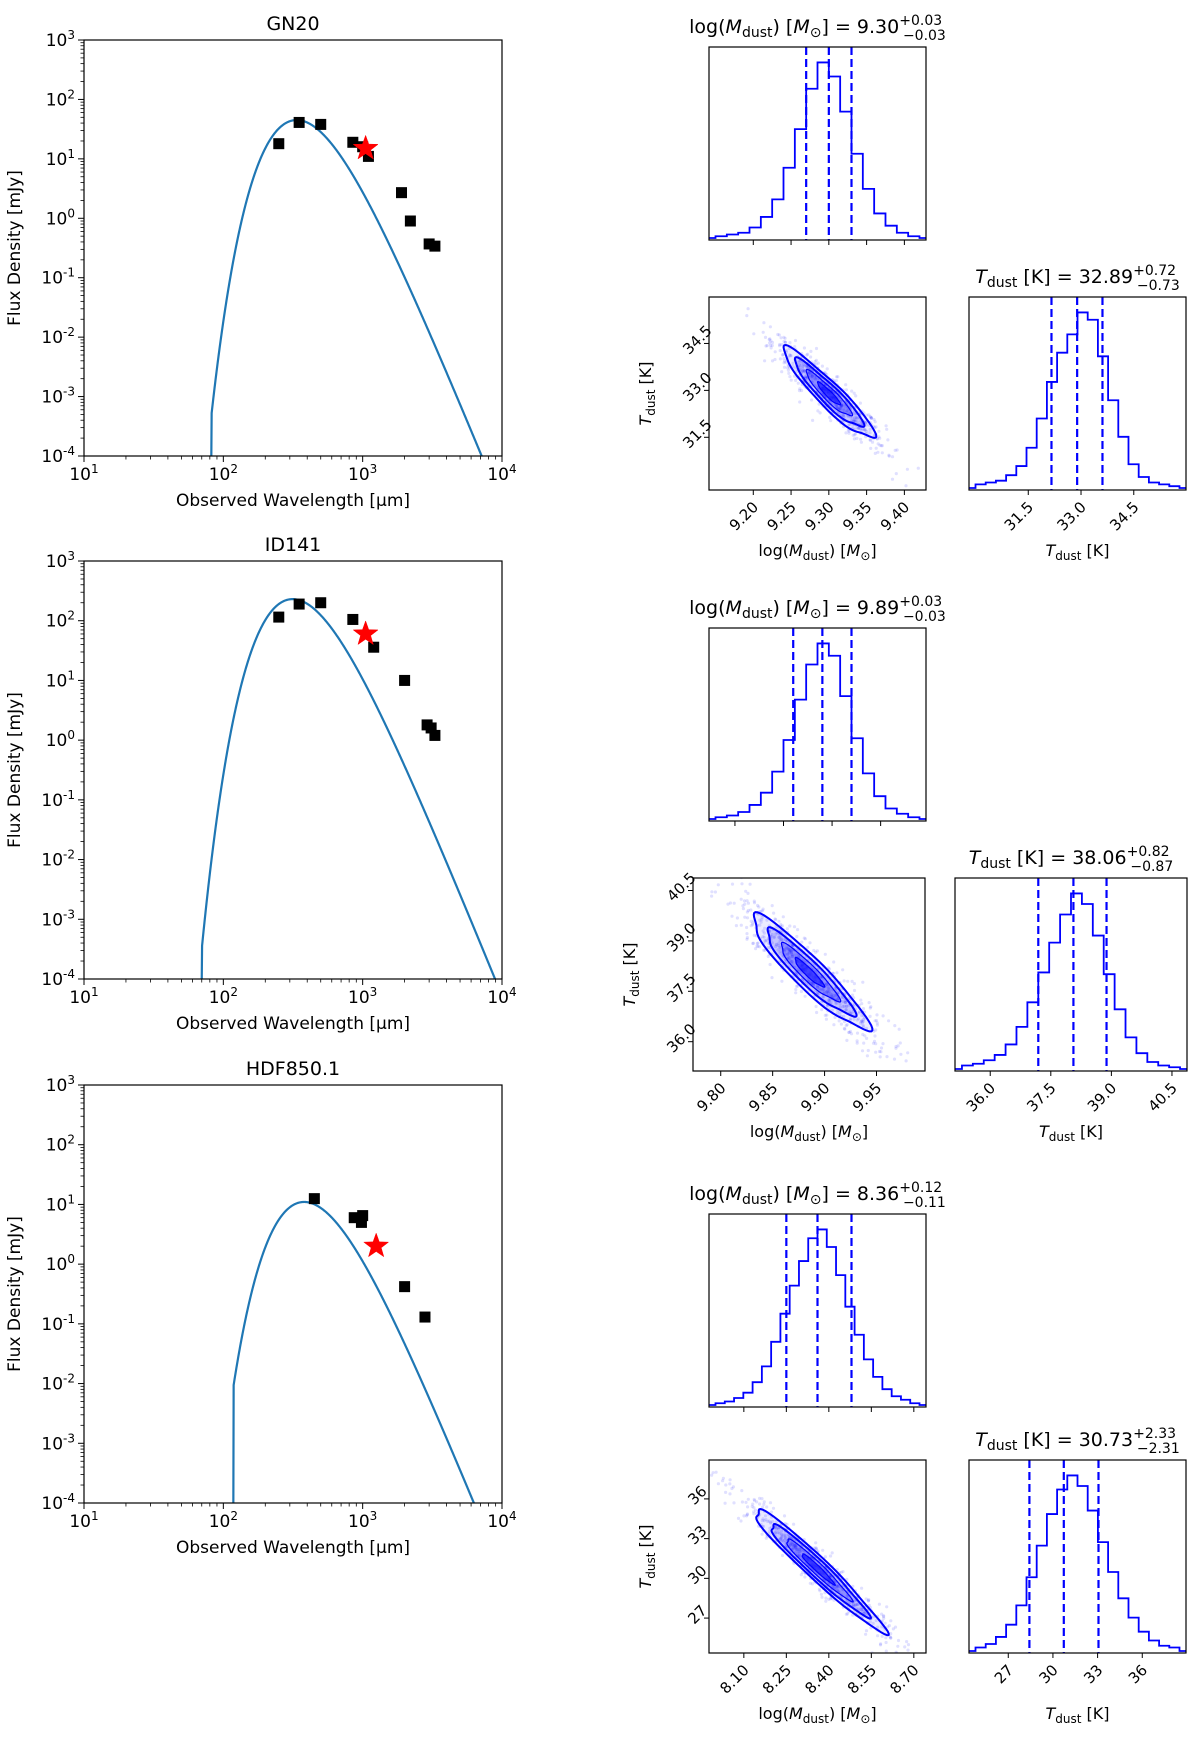  What do you see at coordinates (777, 1679) in the screenshot?
I see `scatter-x-tick-label: 8.25` at bounding box center [777, 1679].